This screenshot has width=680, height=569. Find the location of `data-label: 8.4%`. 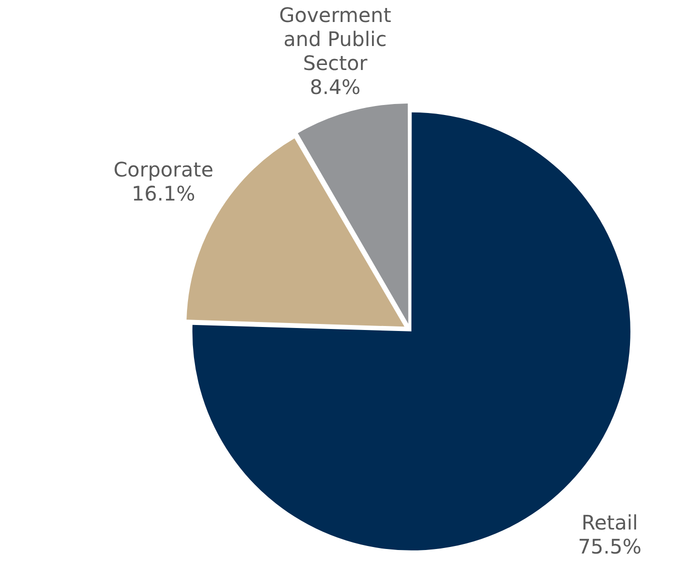

data-label: 8.4% is located at coordinates (335, 87).